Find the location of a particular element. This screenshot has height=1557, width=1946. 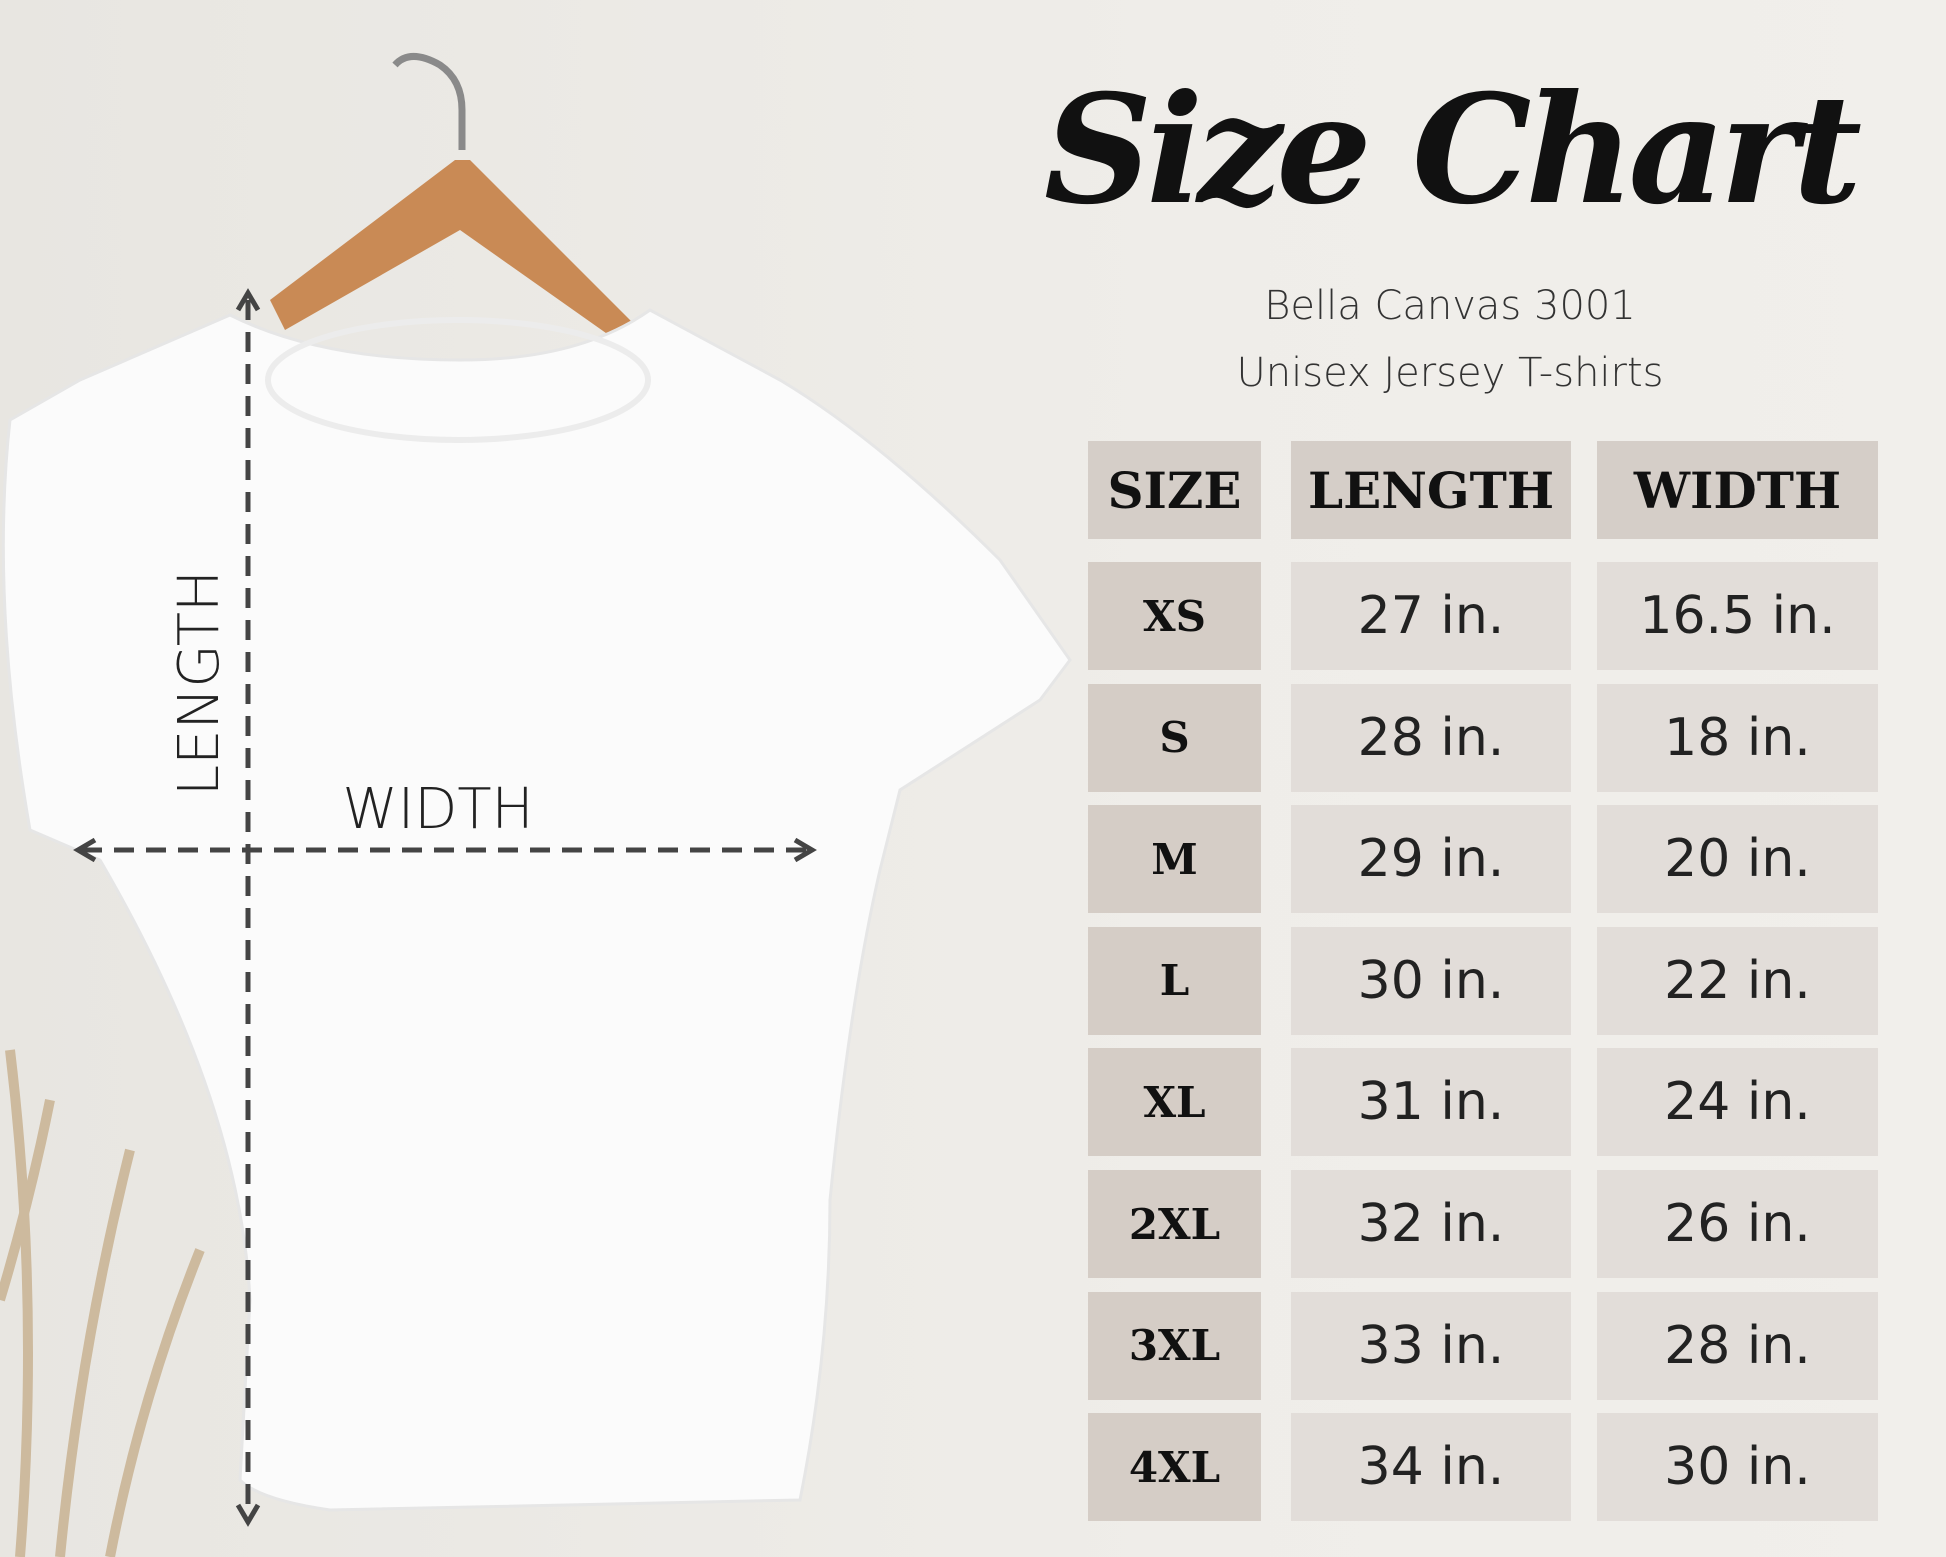

size-cell: 2XL is located at coordinates (1174, 1224).